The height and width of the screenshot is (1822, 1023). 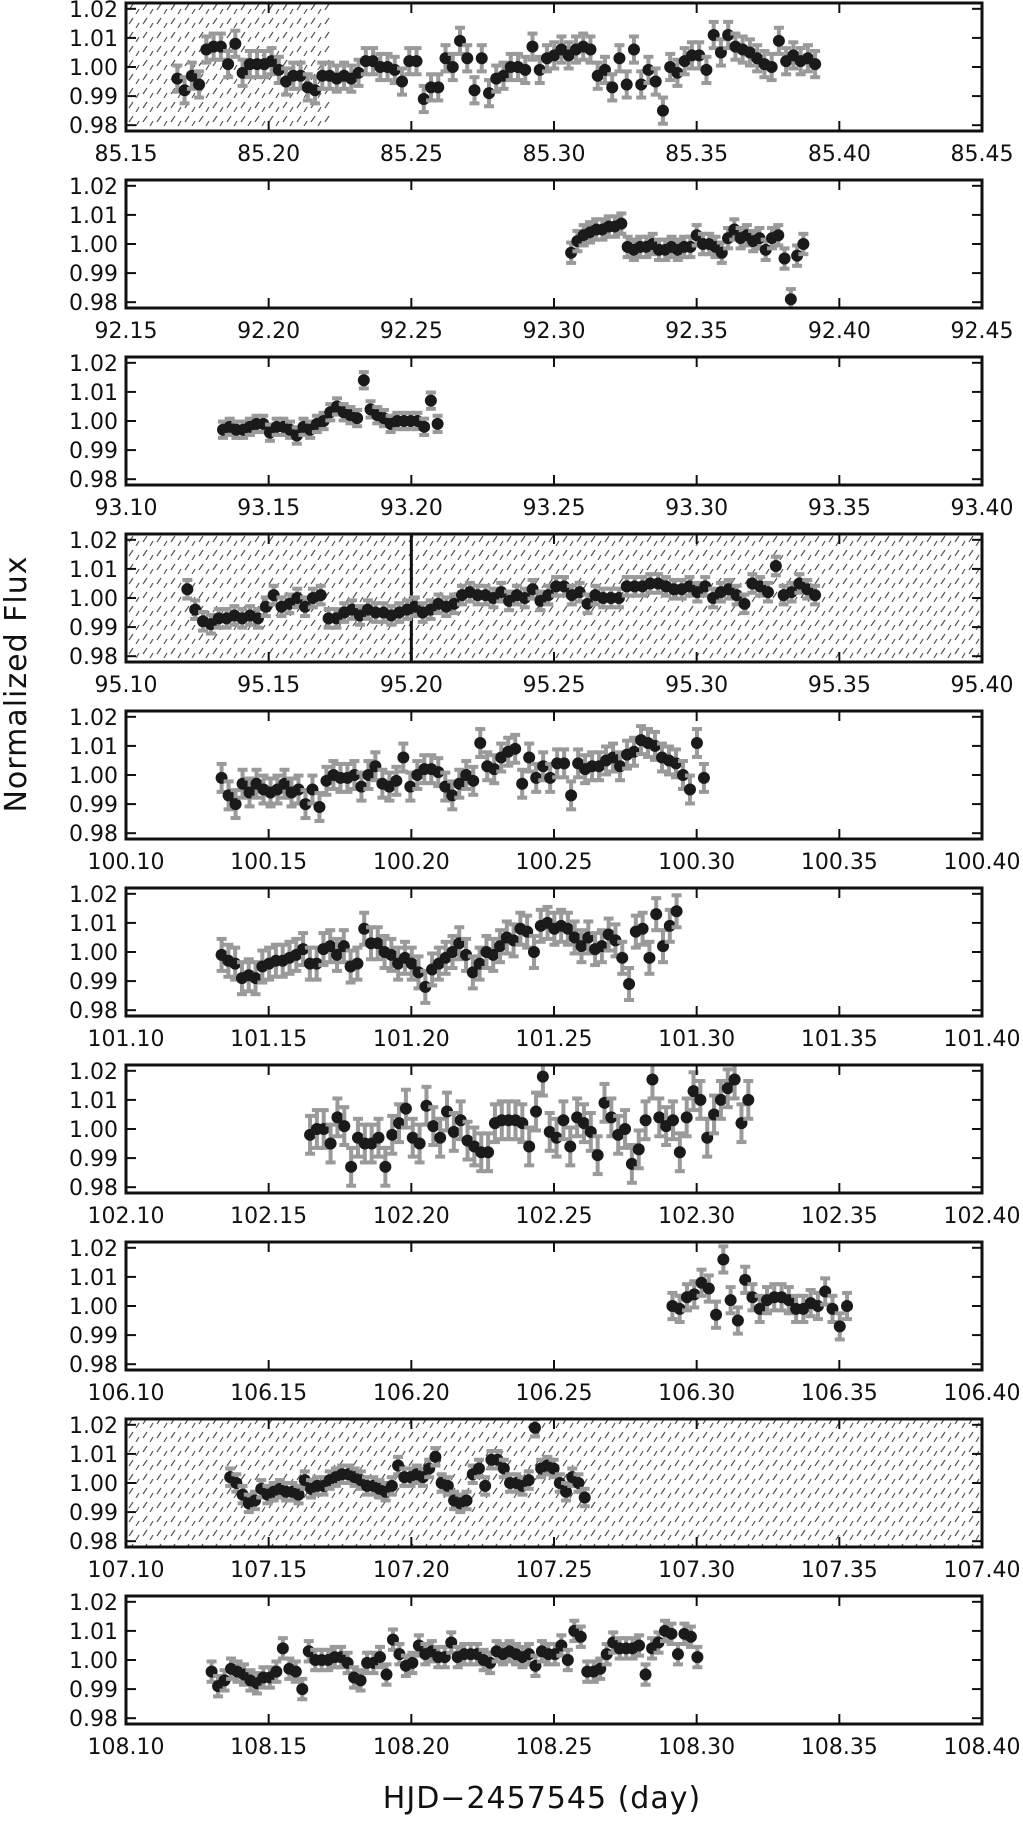 I want to click on x-tick-label: 106.20, so click(x=411, y=1393).